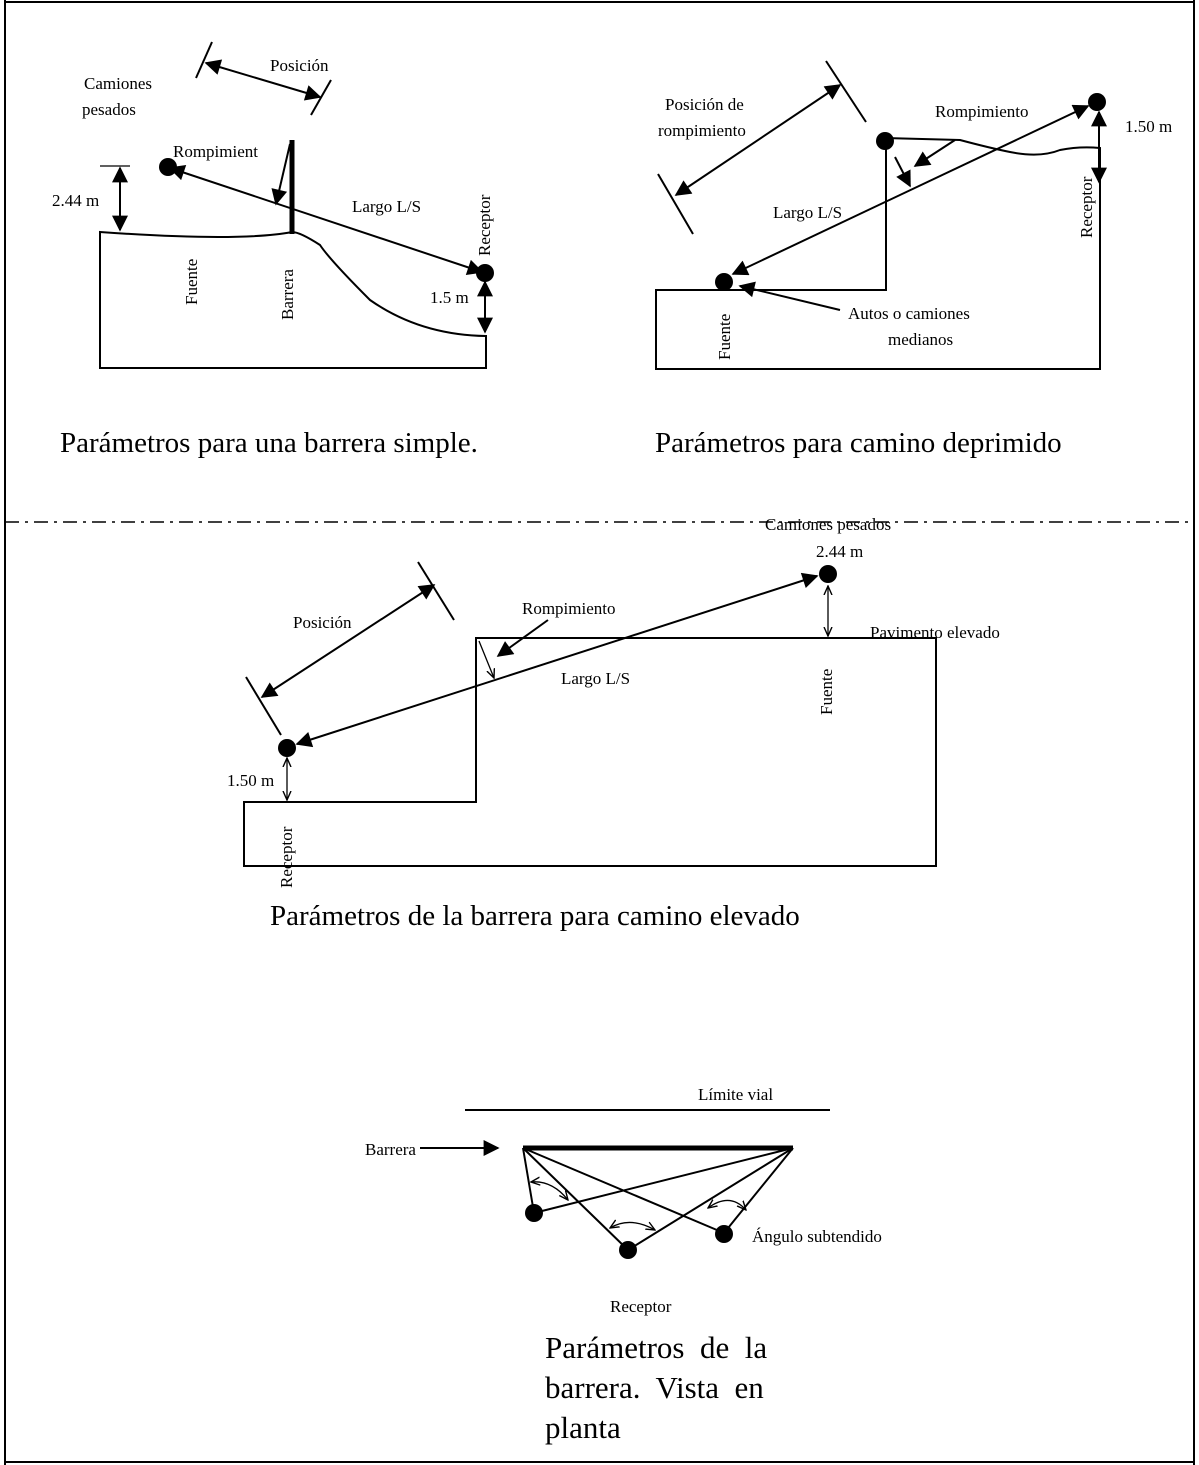  I want to click on break-position-arrow, so click(758, 140).